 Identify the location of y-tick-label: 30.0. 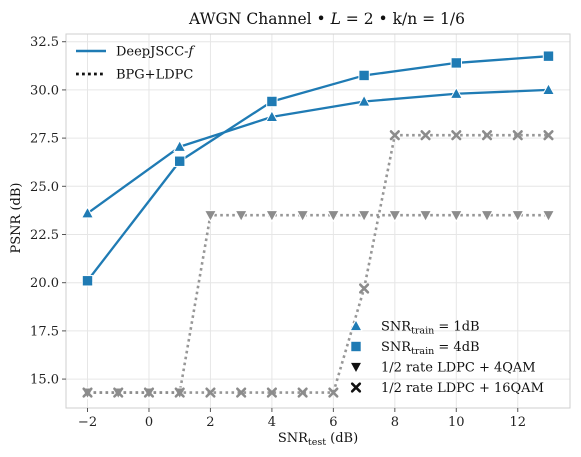
(44, 90).